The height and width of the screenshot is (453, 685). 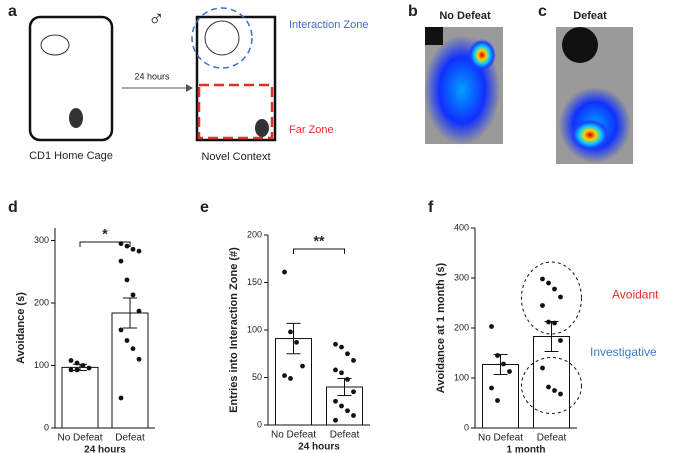 What do you see at coordinates (105, 234) in the screenshot?
I see `significance: *` at bounding box center [105, 234].